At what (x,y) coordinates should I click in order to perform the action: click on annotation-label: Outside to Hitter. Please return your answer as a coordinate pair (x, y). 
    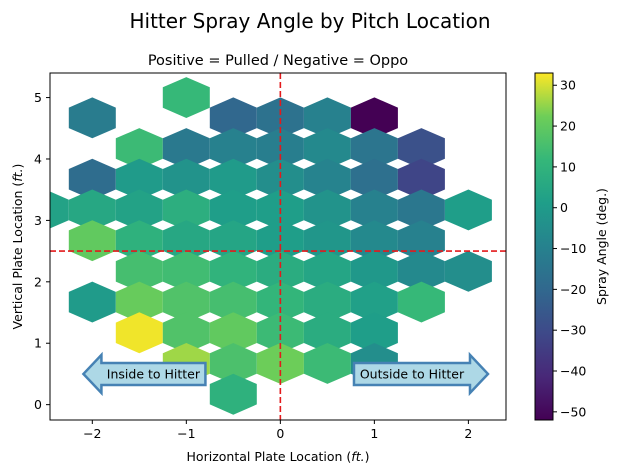
    Looking at the image, I should click on (412, 373).